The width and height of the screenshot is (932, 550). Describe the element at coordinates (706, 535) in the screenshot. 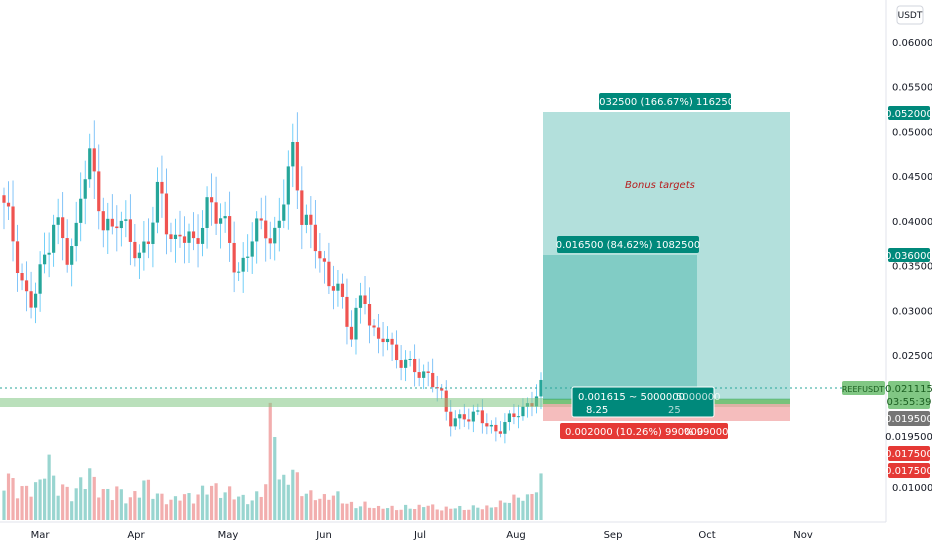

I see `x-tick-oct: Oct` at that location.